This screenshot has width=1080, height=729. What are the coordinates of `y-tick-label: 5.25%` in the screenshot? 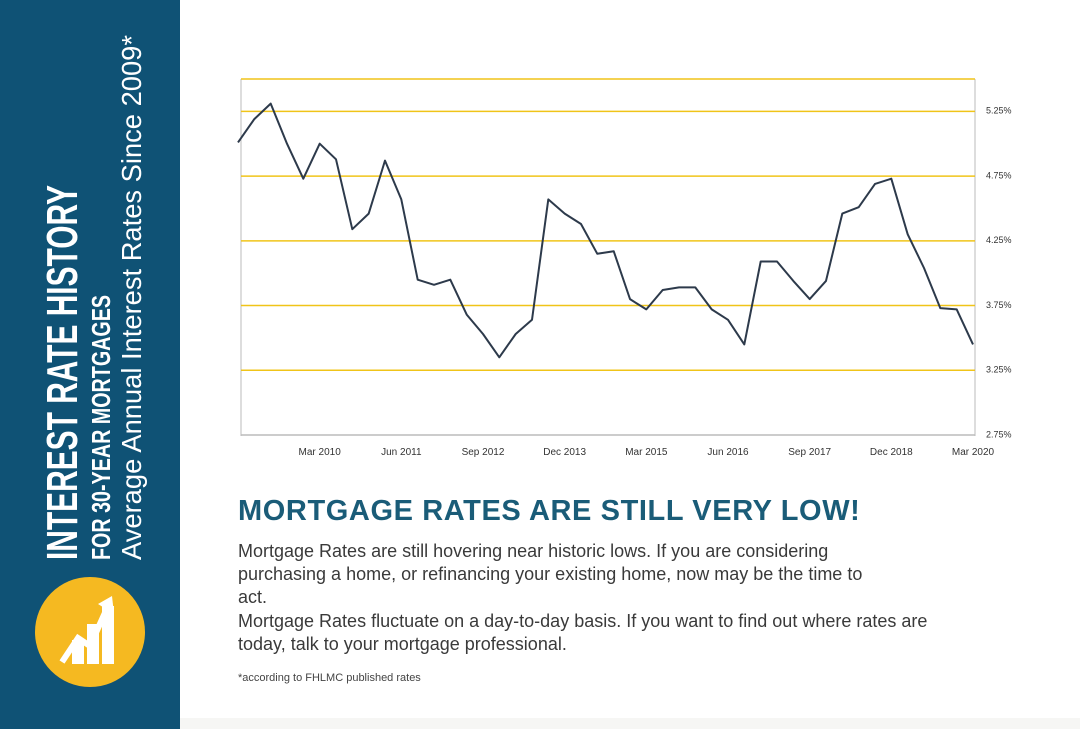 It's located at (999, 111).